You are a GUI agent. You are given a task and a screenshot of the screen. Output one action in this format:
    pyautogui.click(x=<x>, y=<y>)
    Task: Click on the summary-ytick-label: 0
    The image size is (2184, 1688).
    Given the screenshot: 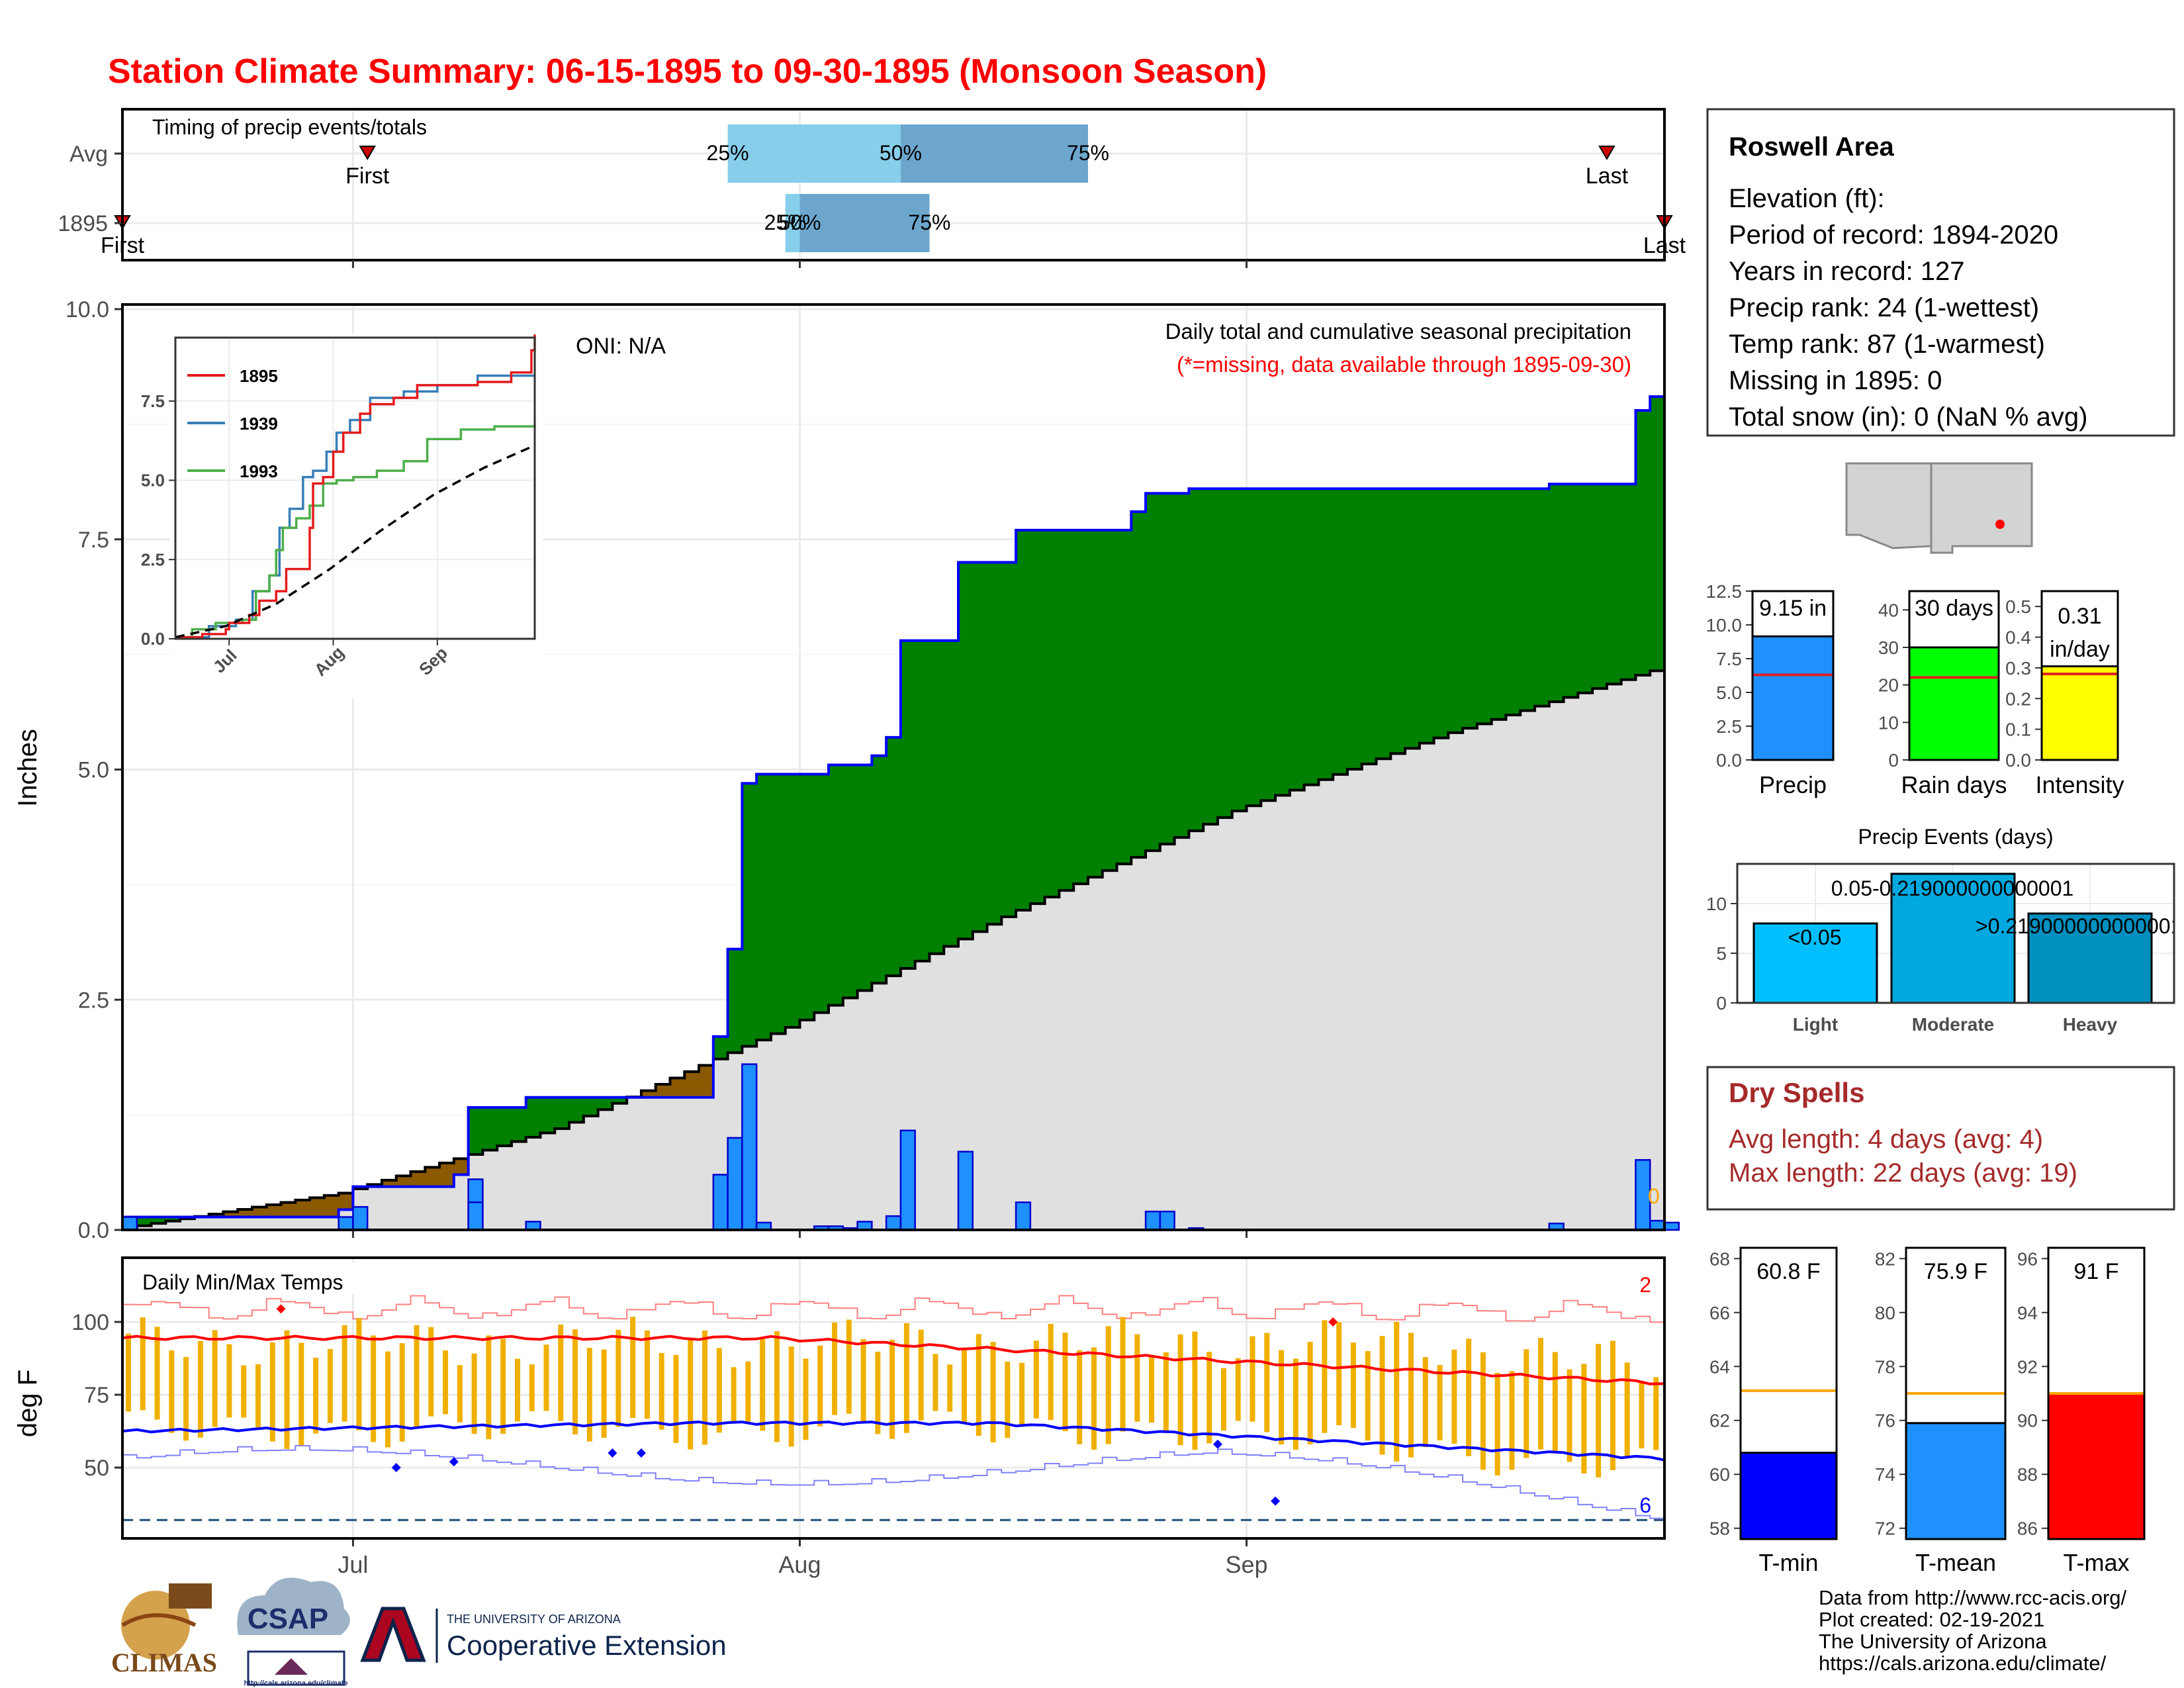 What is the action you would take?
    pyautogui.click(x=1894, y=760)
    